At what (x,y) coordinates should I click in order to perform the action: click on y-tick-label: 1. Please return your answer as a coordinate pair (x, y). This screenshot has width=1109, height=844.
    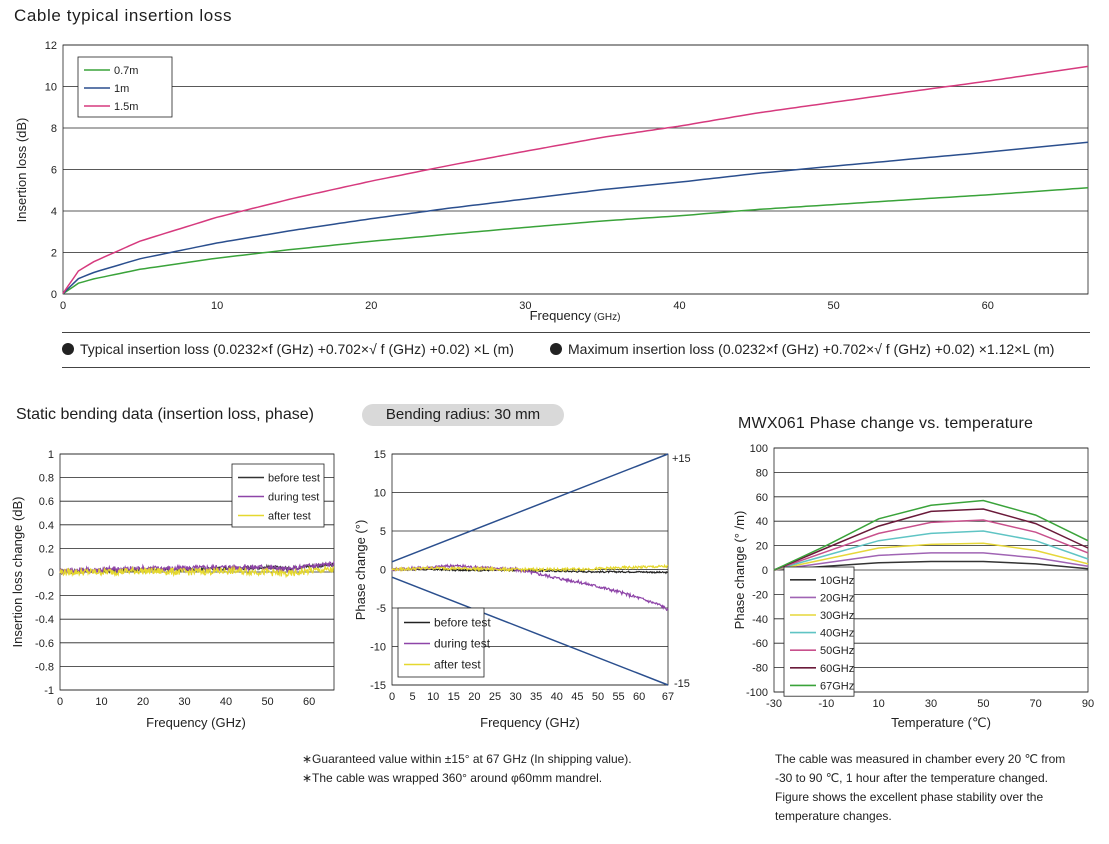
    Looking at the image, I should click on (51, 455).